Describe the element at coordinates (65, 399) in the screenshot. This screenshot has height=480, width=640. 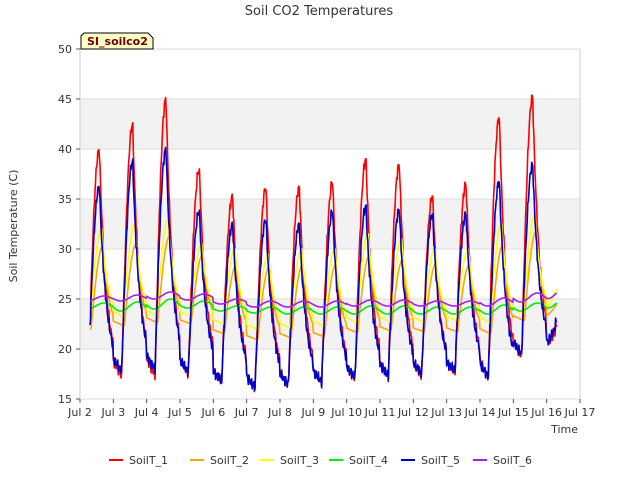
I see `y-tick-label: 15` at that location.